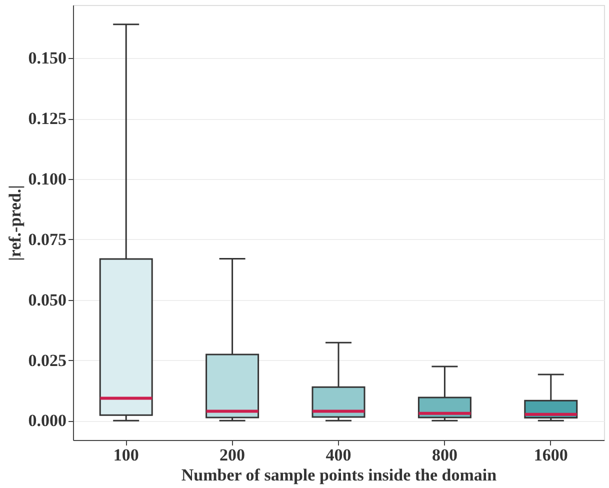  Describe the element at coordinates (47, 239) in the screenshot. I see `y-tick-label: 0.075` at that location.